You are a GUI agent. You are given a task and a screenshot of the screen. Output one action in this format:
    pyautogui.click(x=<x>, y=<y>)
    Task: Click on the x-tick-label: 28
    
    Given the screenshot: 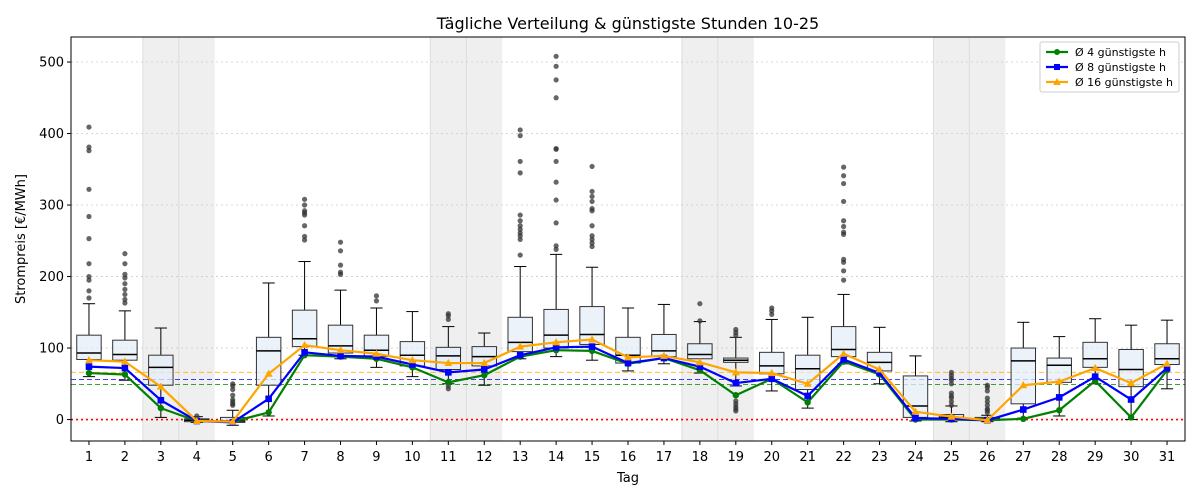 What is the action you would take?
    pyautogui.click(x=1059, y=457)
    